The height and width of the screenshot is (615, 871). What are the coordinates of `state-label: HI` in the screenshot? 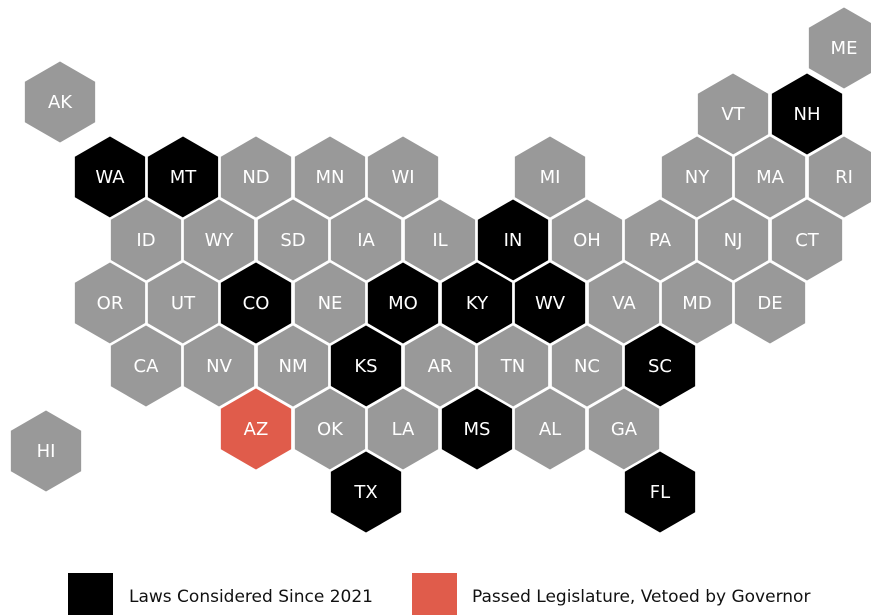 It's located at (46, 451).